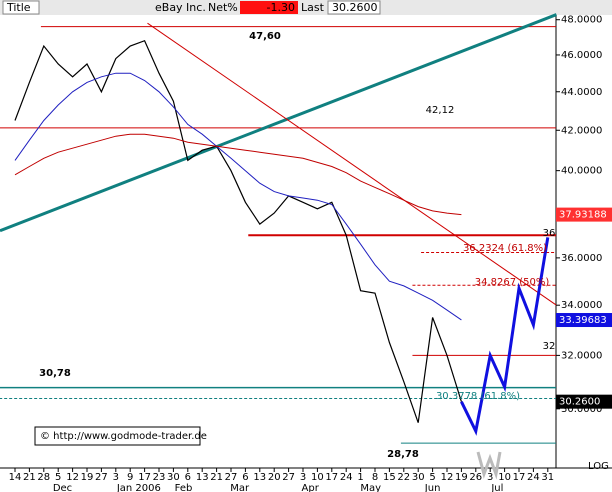 The image size is (612, 492). What do you see at coordinates (360, 477) in the screenshot?
I see `x-tick-label: 1` at bounding box center [360, 477].